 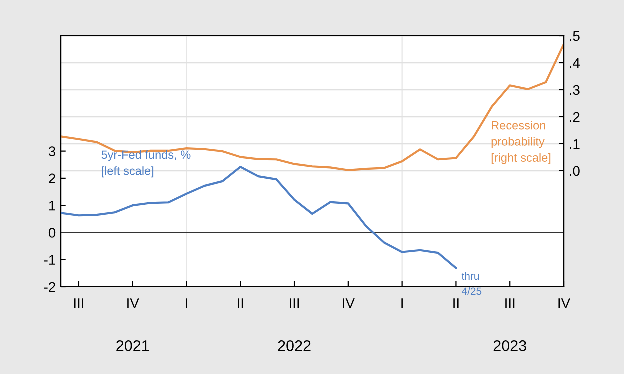 I want to click on series-label: Recession probability [right scale], so click(x=521, y=142).